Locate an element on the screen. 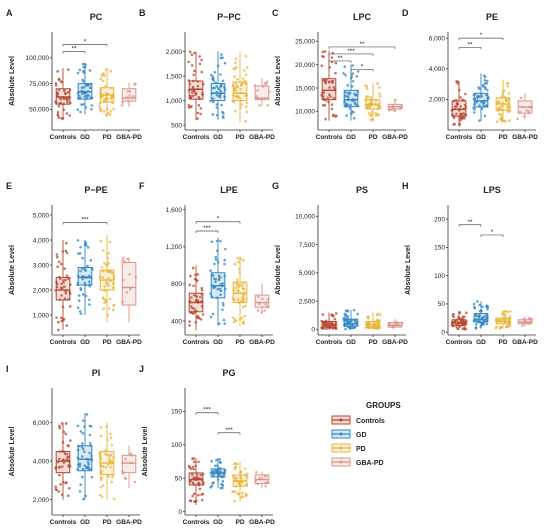  x-tick-label: GD is located at coordinates (481, 137).